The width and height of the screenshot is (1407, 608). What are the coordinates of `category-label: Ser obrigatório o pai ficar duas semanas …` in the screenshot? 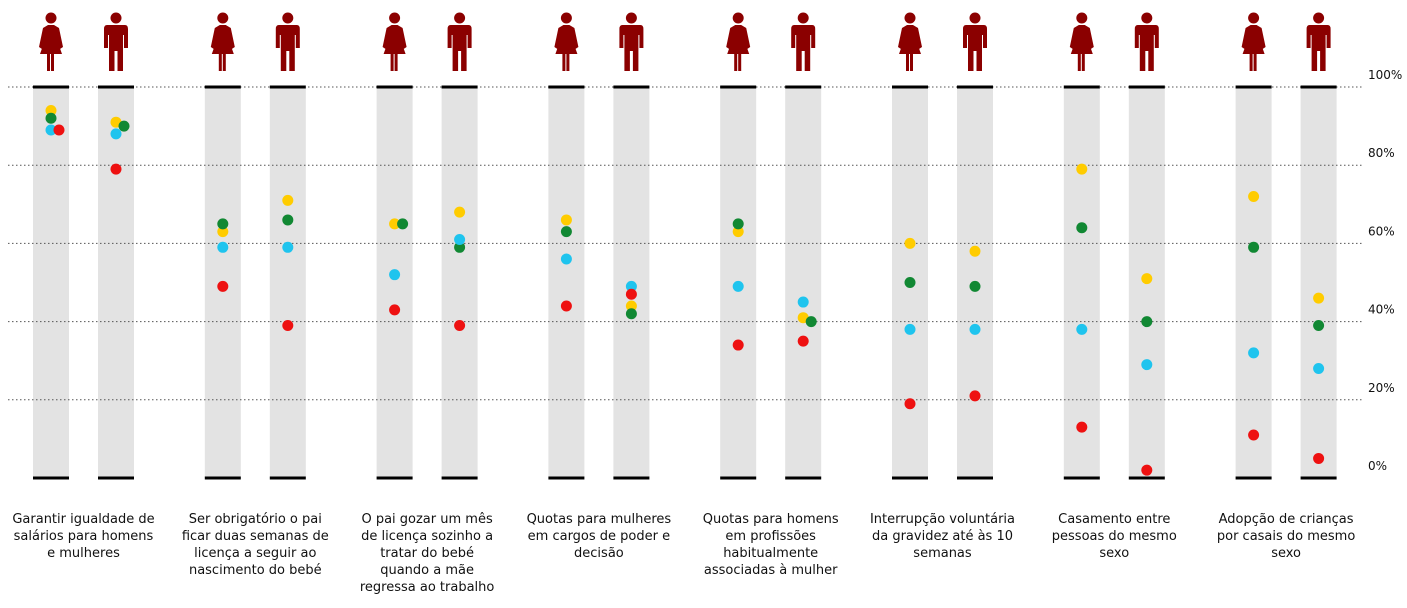 It's located at (255, 545).